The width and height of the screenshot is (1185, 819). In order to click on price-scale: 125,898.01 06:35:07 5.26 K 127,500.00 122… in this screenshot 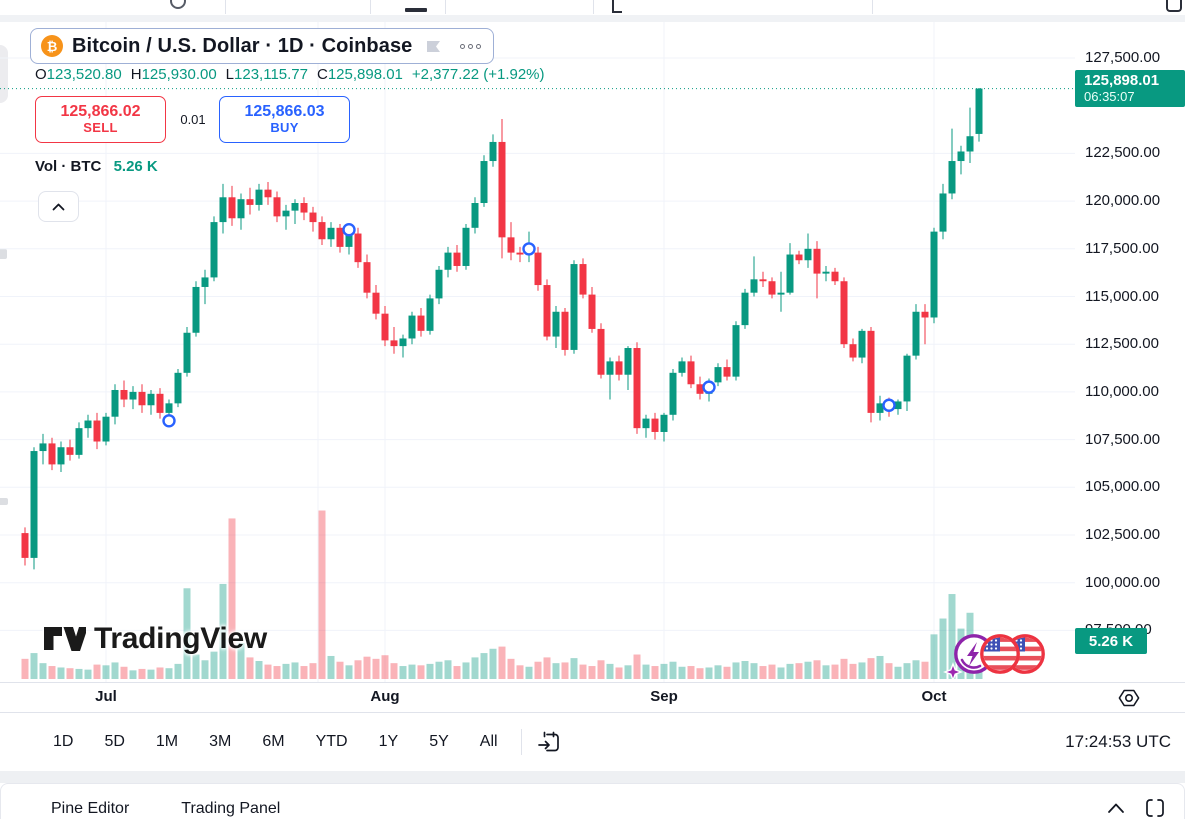, I will do `click(1130, 351)`.